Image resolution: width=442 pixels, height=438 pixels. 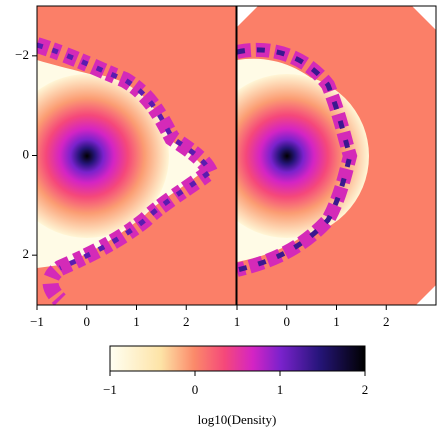 I want to click on y-tick-label: 0, so click(x=26, y=153).